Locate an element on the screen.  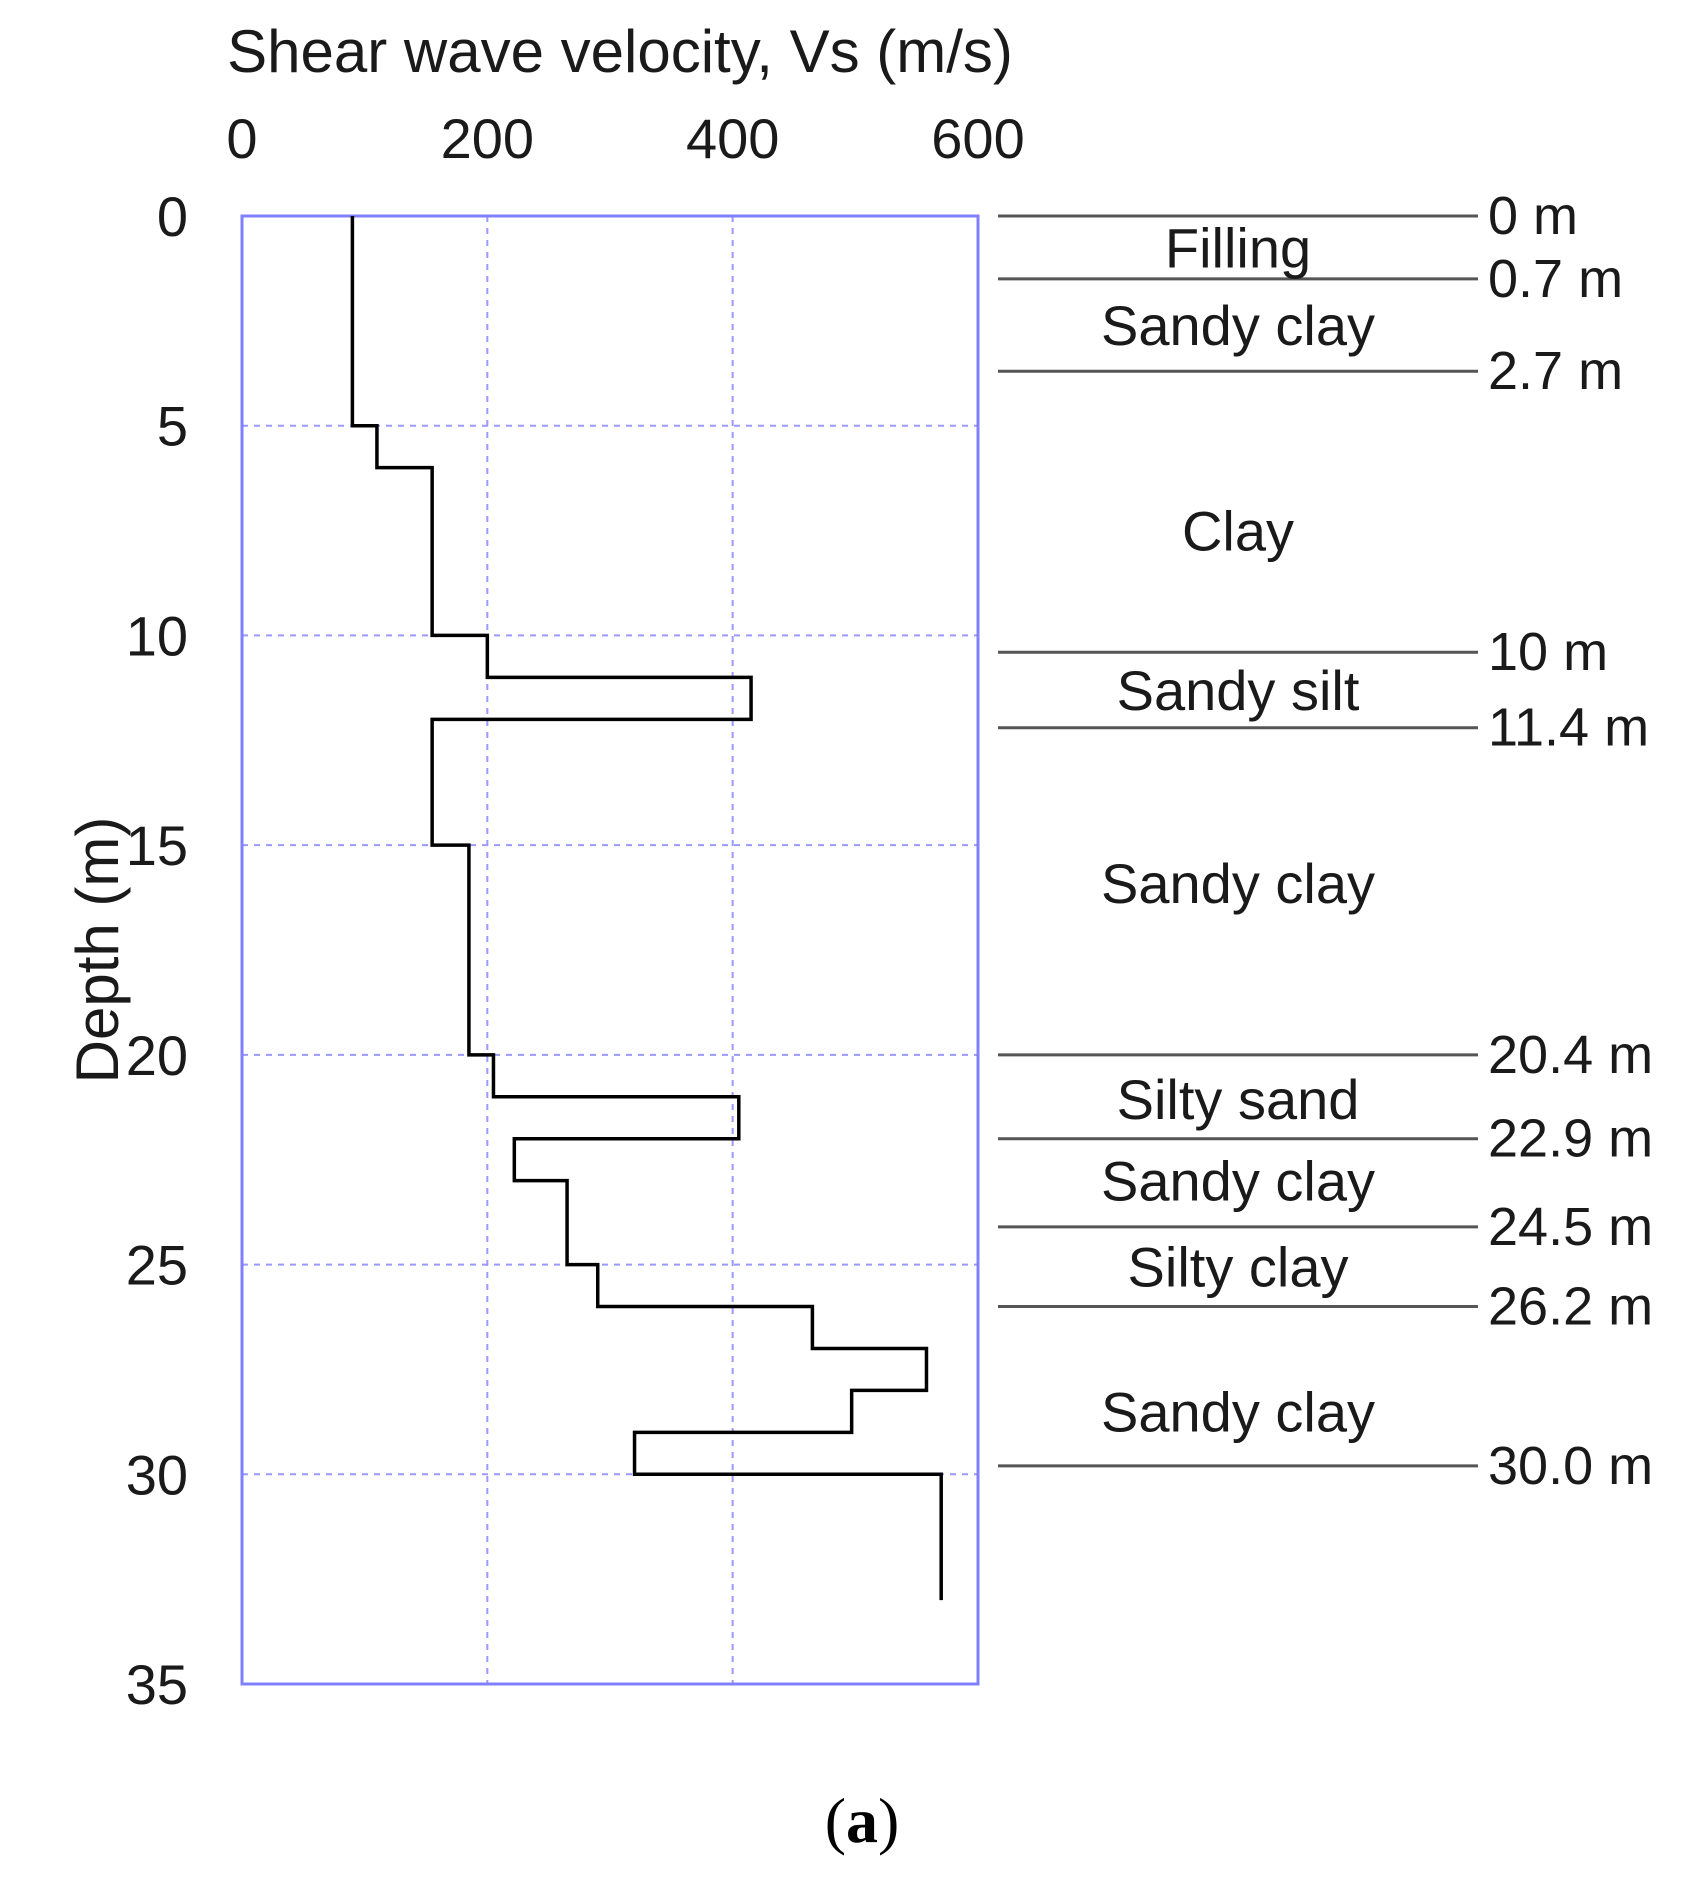
boundary-depth-label: 30.0 m is located at coordinates (1570, 1466).